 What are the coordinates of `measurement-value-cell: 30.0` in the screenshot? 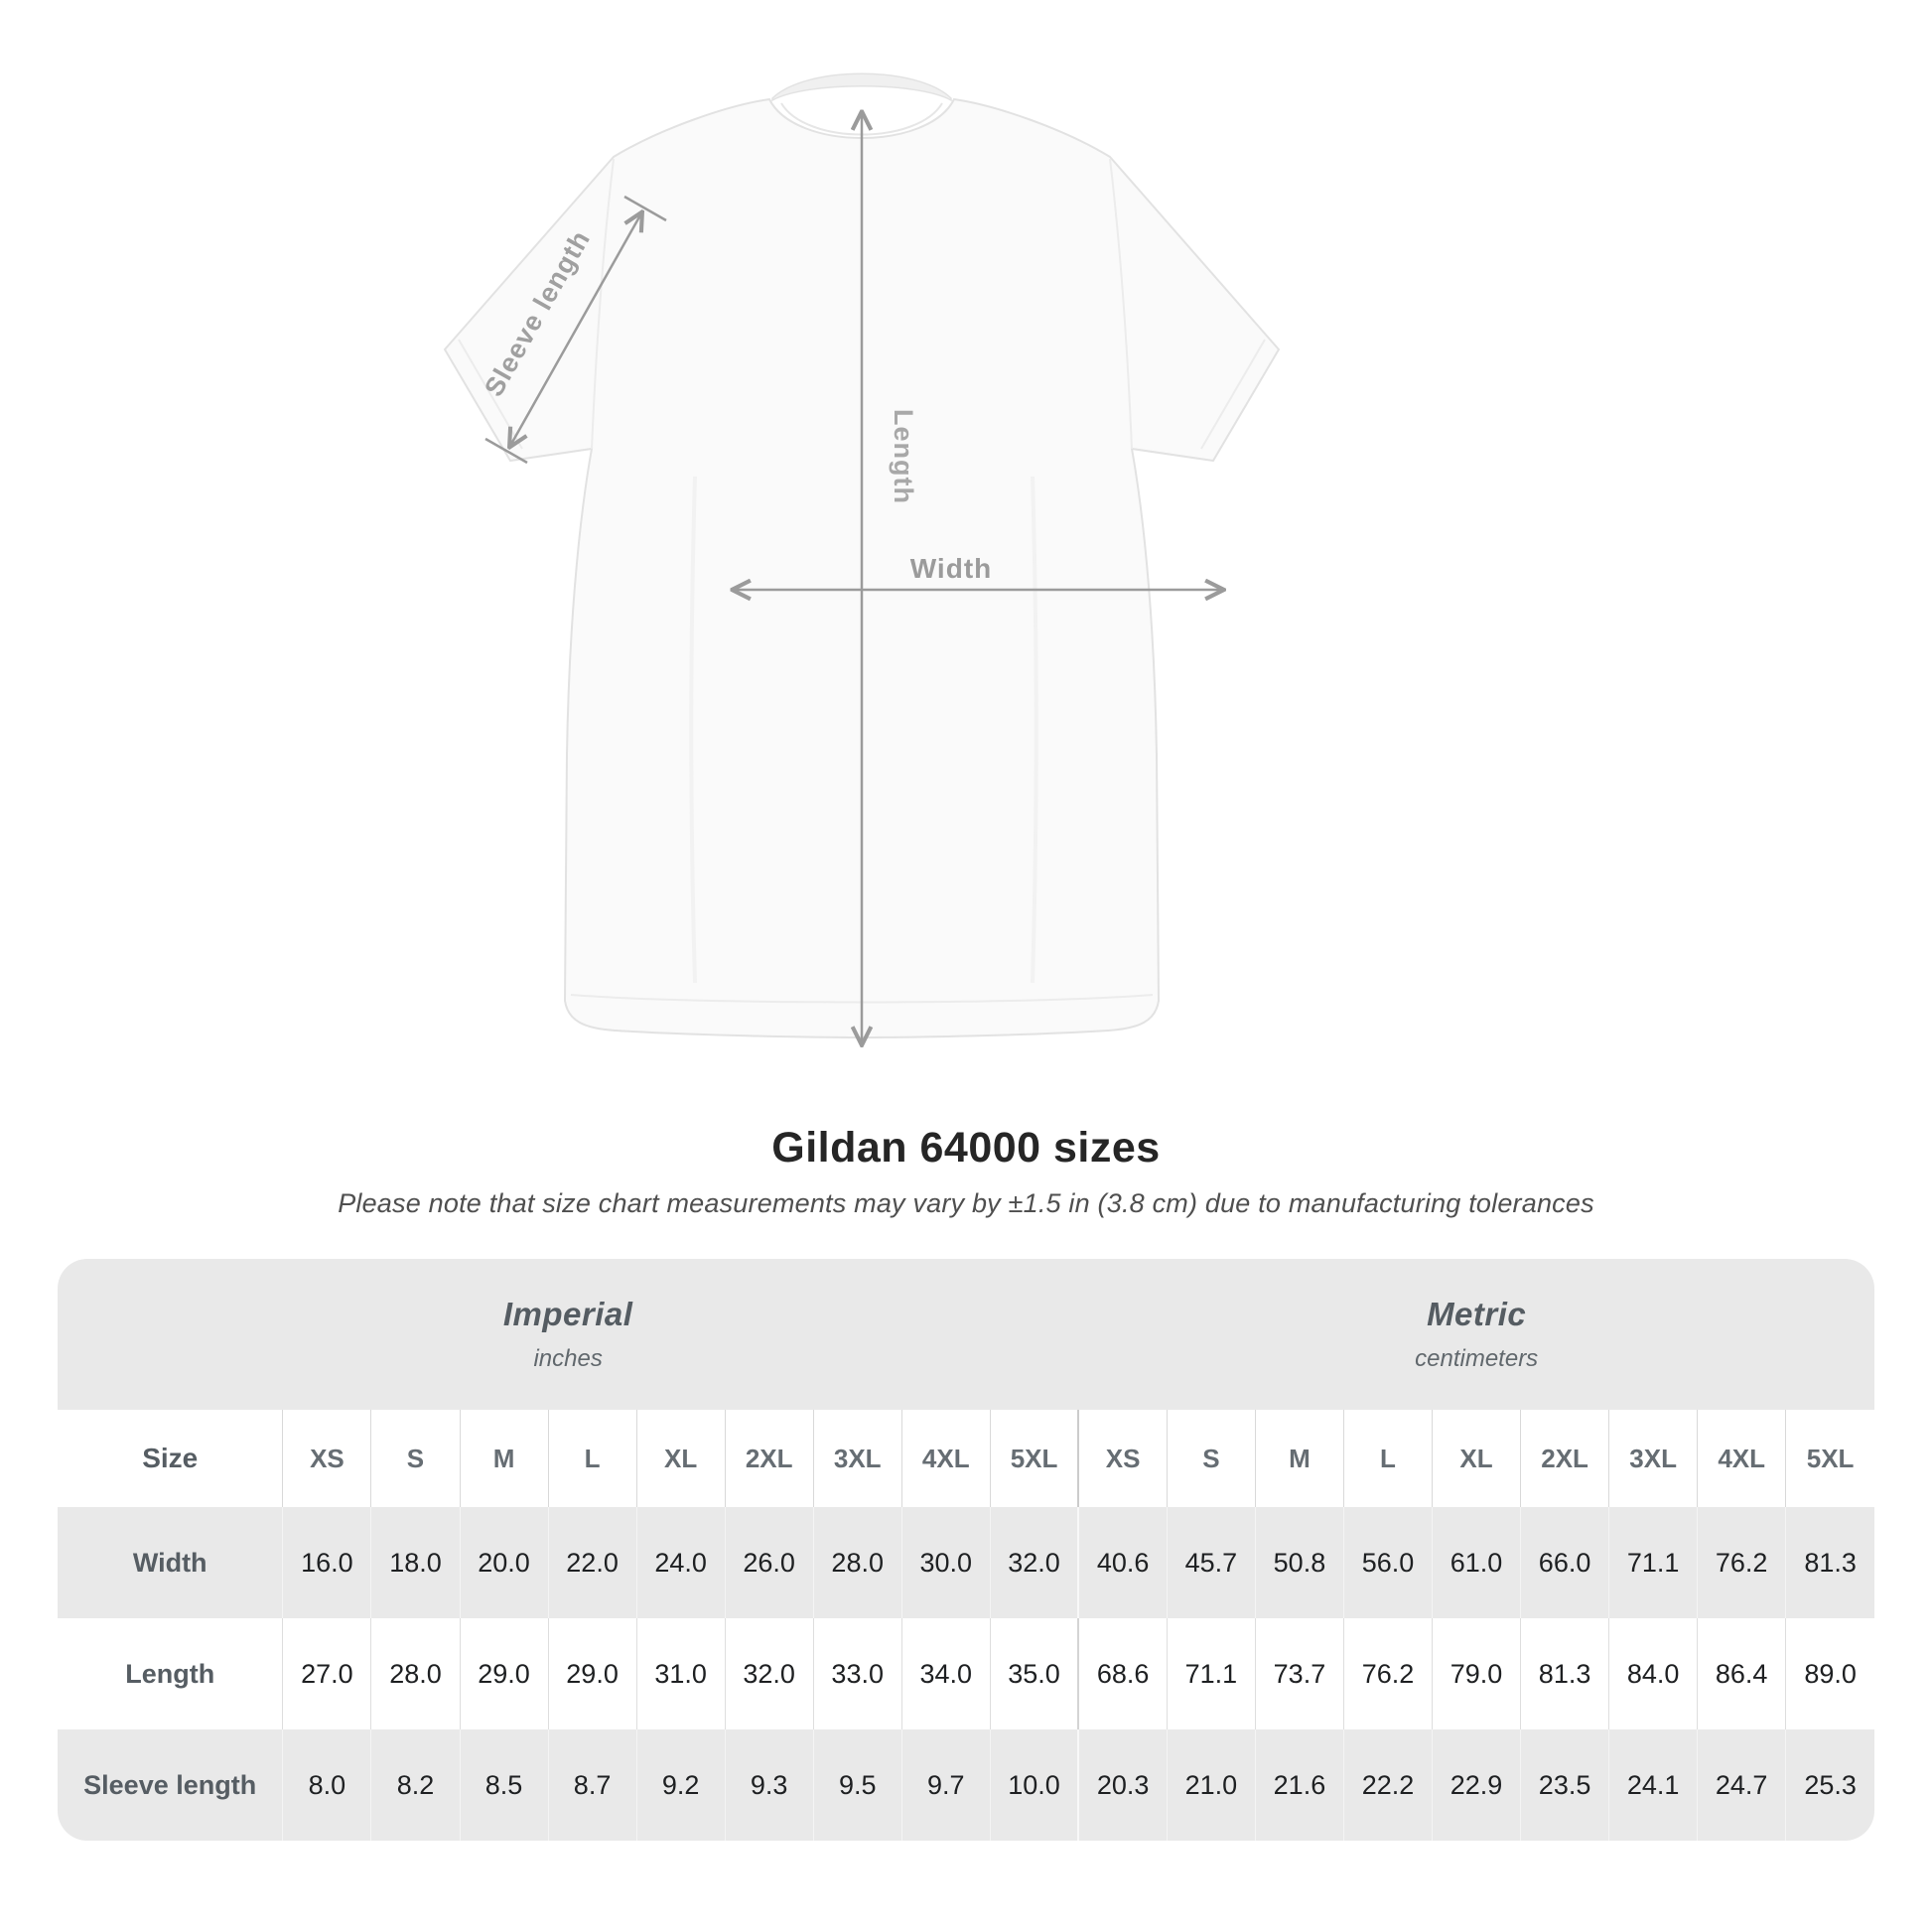 It's located at (946, 1563).